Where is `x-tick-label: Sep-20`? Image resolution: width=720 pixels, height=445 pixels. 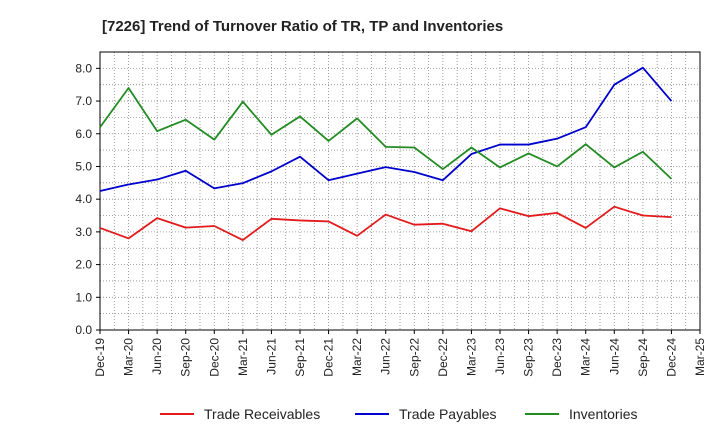 x-tick-label: Sep-20 is located at coordinates (186, 357).